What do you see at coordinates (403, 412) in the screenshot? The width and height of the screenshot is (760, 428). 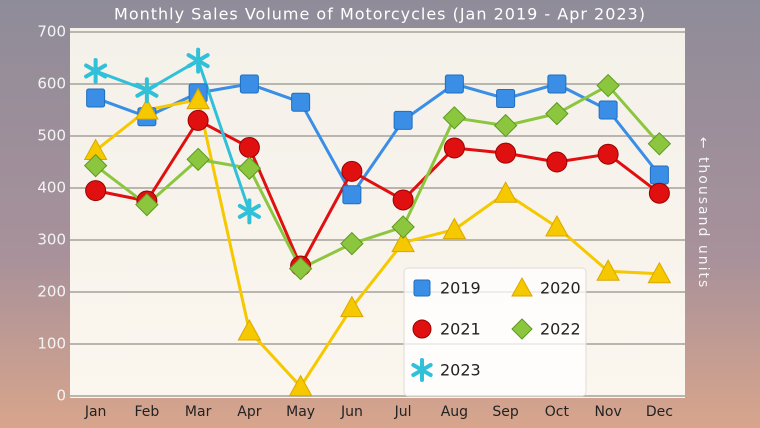 I see `x-tick-label: Jul` at bounding box center [403, 412].